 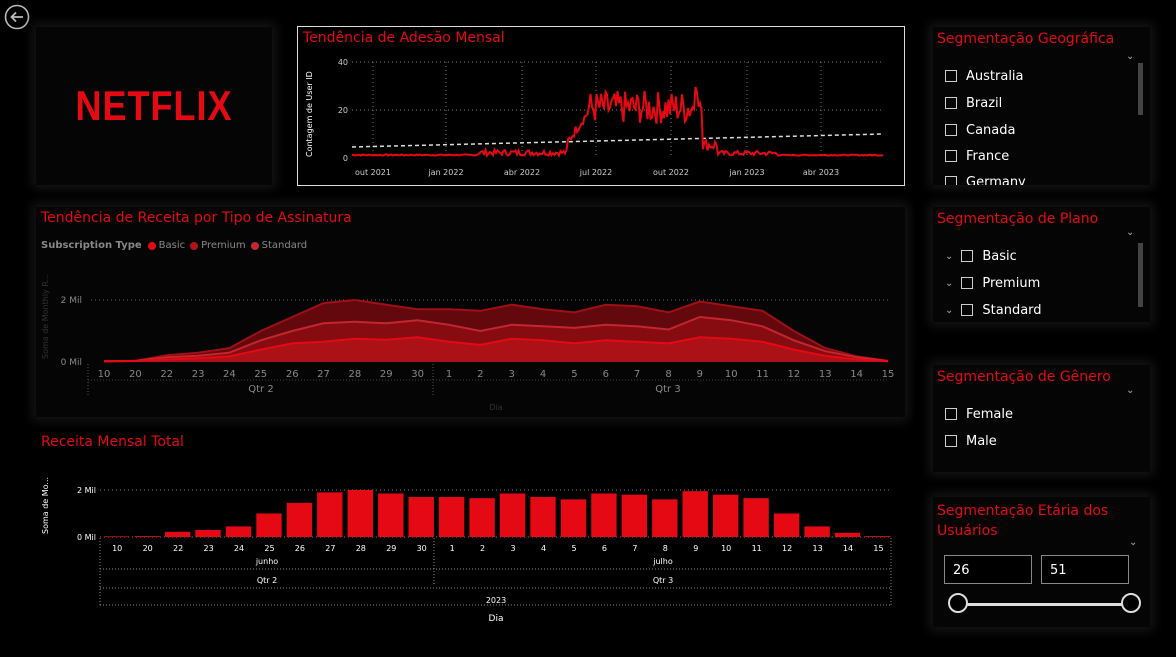 I want to click on area-tick-label: 8, so click(x=668, y=374).